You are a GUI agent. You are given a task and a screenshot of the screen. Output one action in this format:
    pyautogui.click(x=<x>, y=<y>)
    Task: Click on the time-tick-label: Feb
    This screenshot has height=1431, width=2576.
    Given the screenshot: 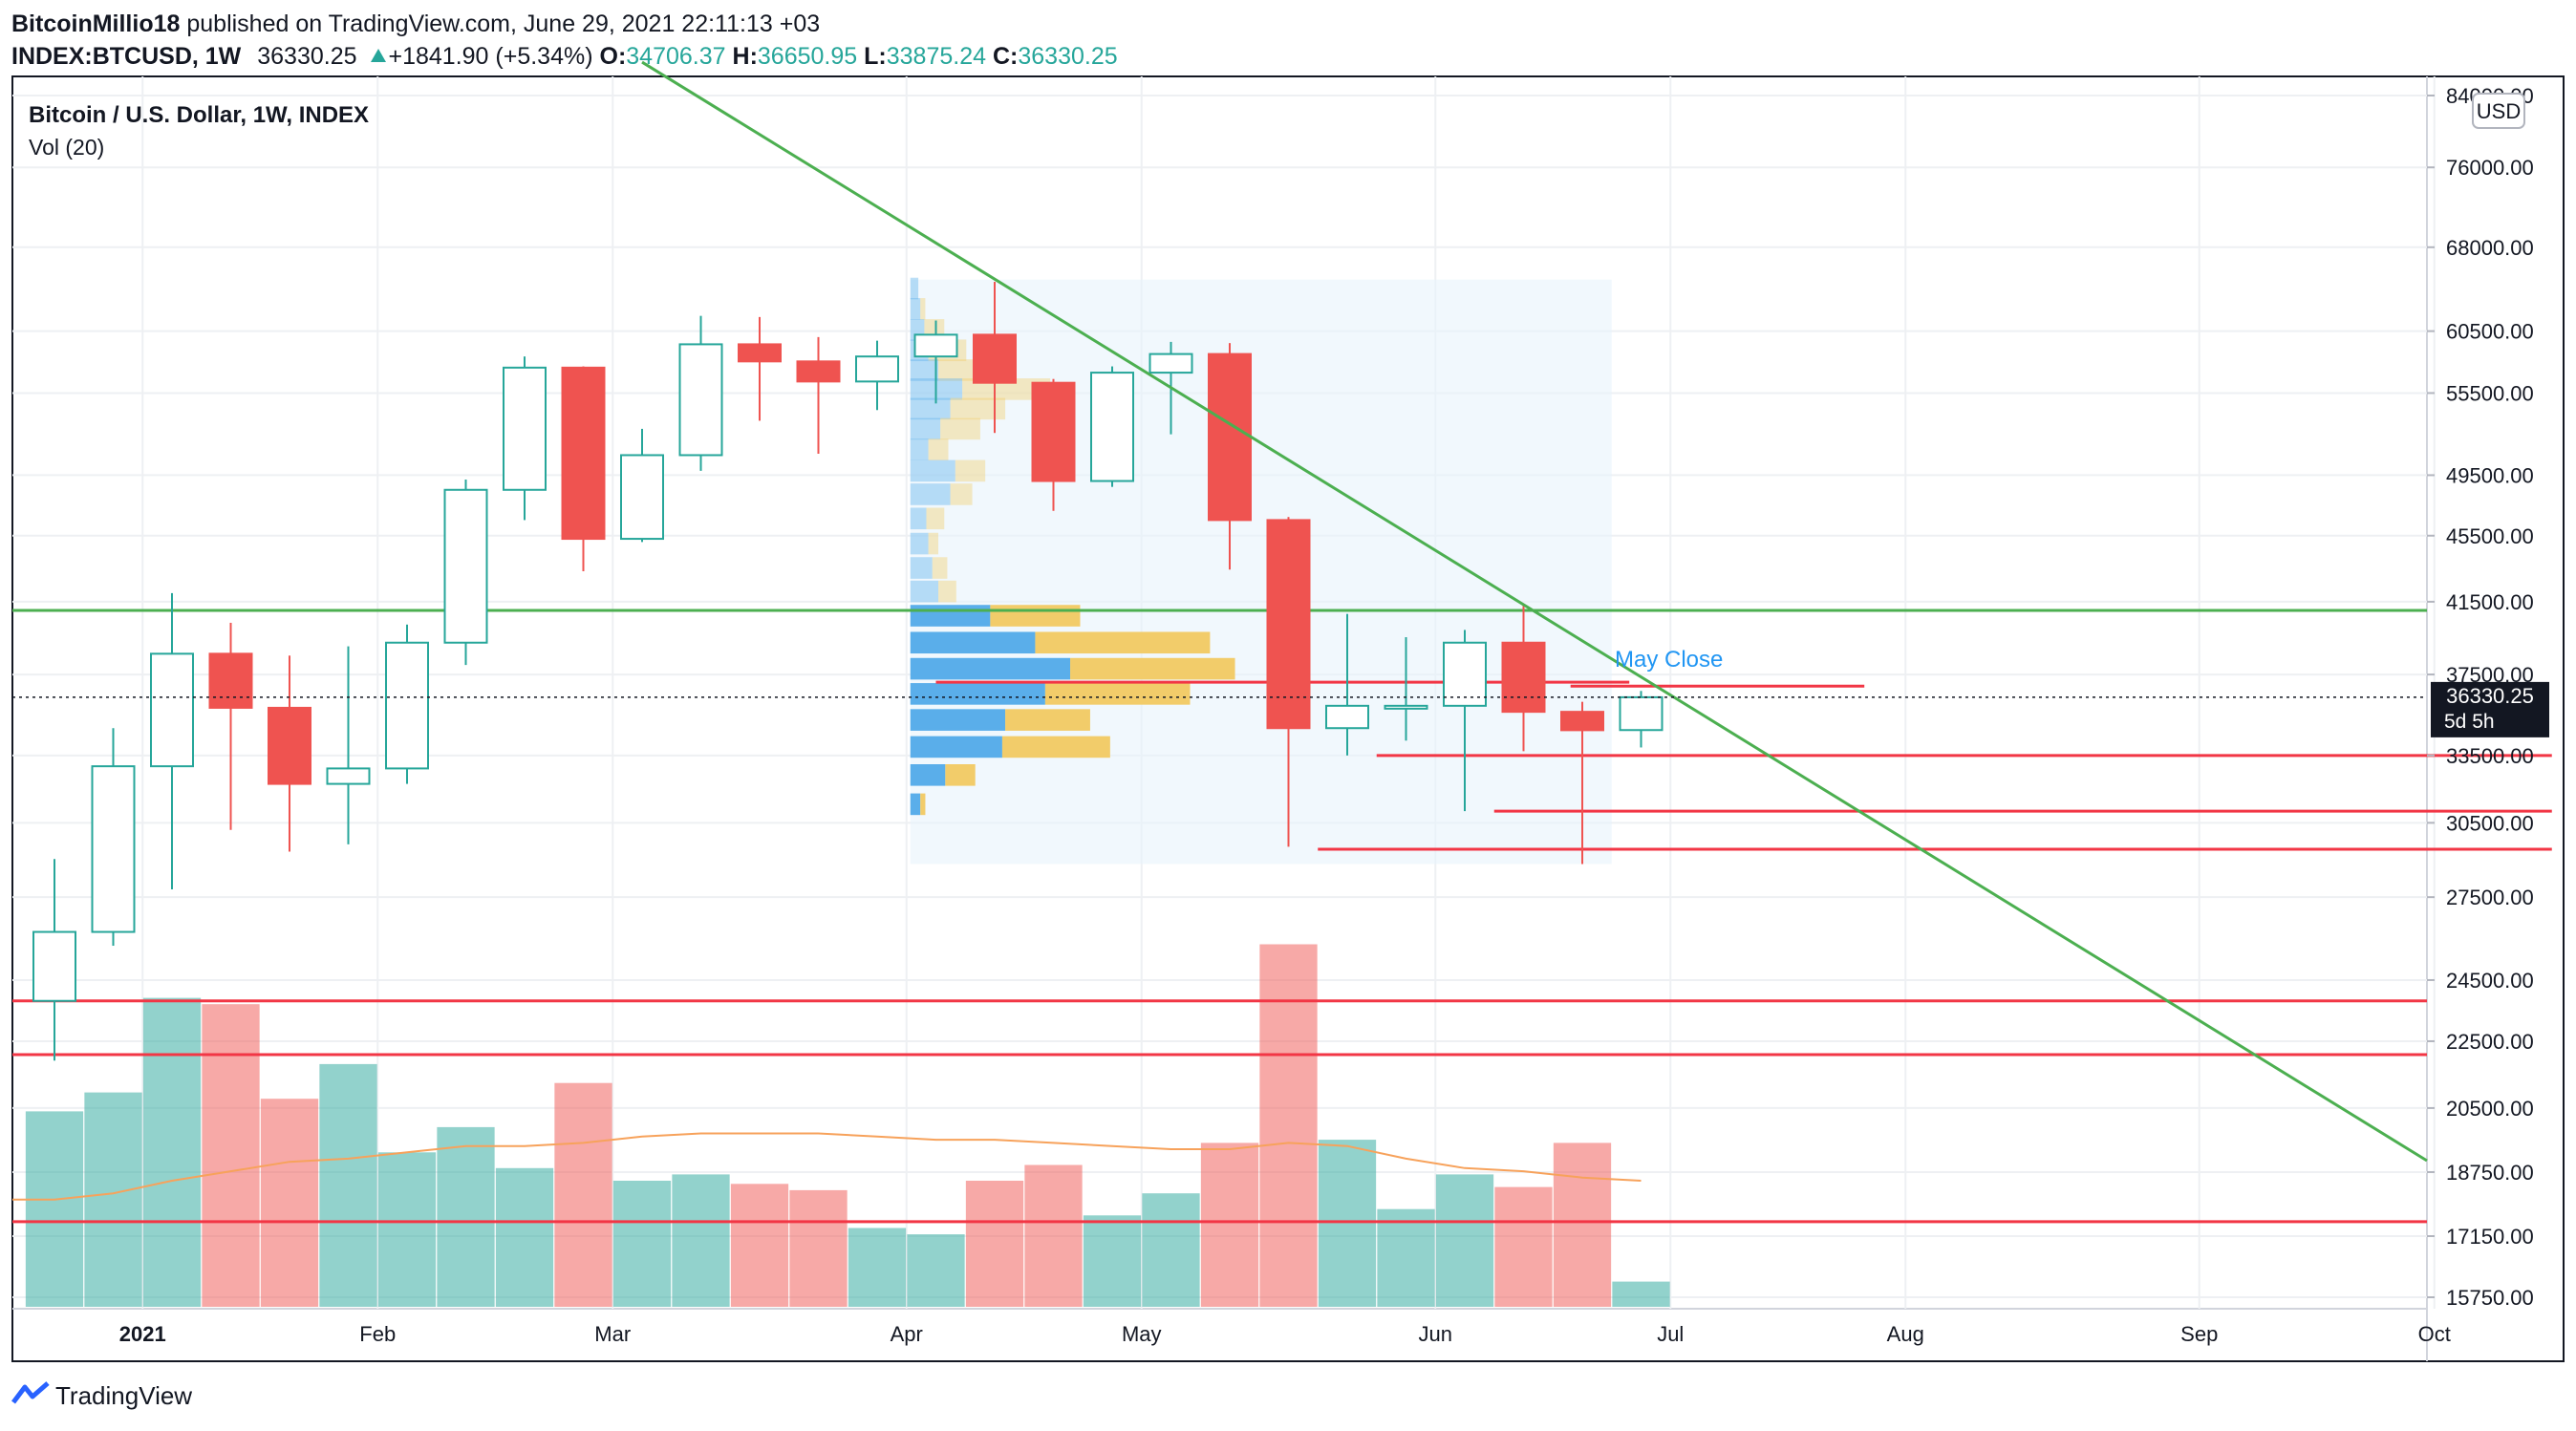 What is the action you would take?
    pyautogui.click(x=377, y=1334)
    